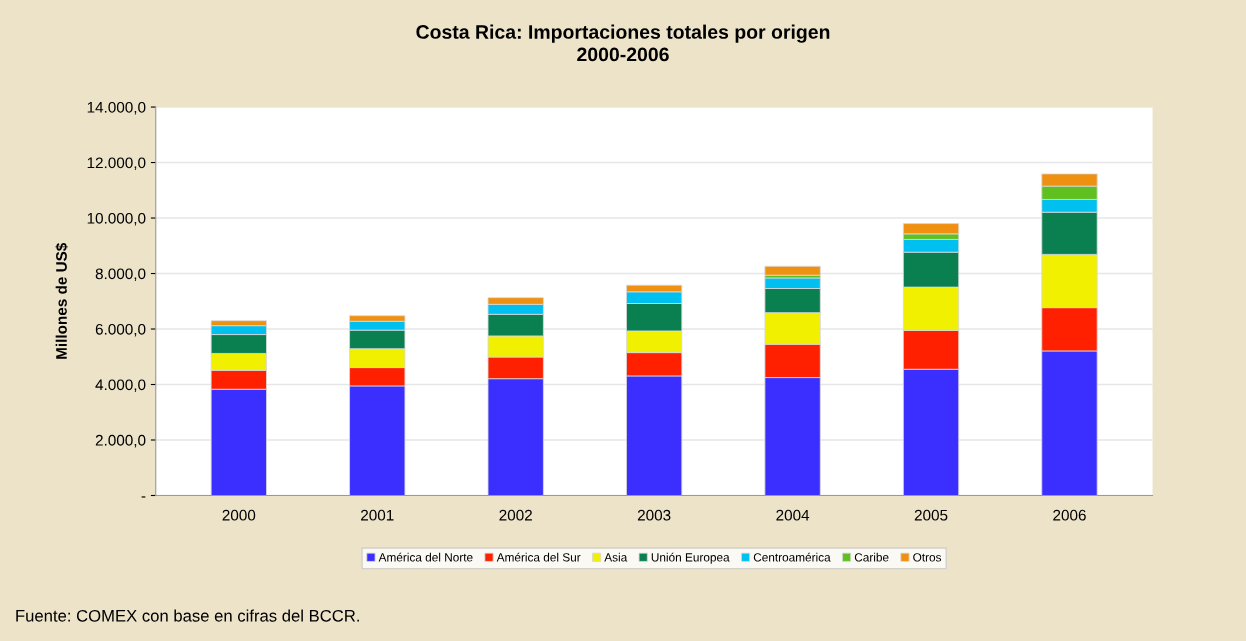  Describe the element at coordinates (1069, 515) in the screenshot. I see `x-tick-label: 2006` at that location.